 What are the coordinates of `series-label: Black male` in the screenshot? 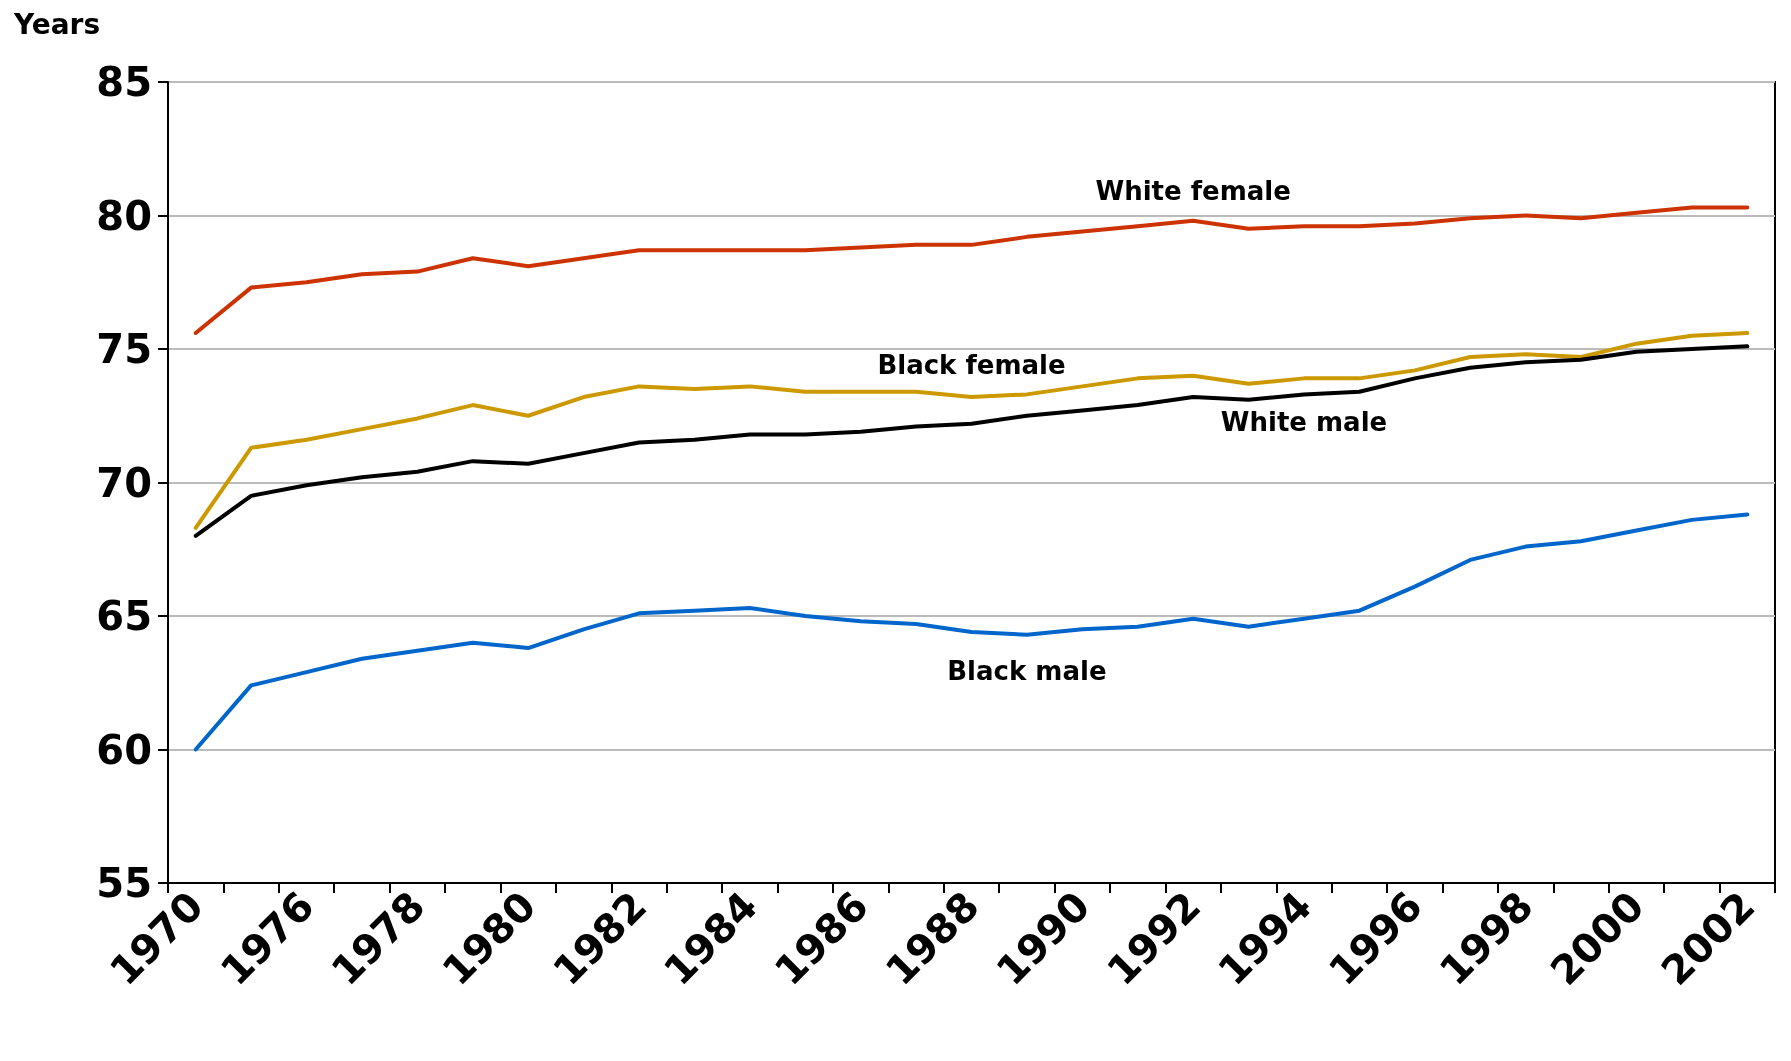 It's located at (1027, 670).